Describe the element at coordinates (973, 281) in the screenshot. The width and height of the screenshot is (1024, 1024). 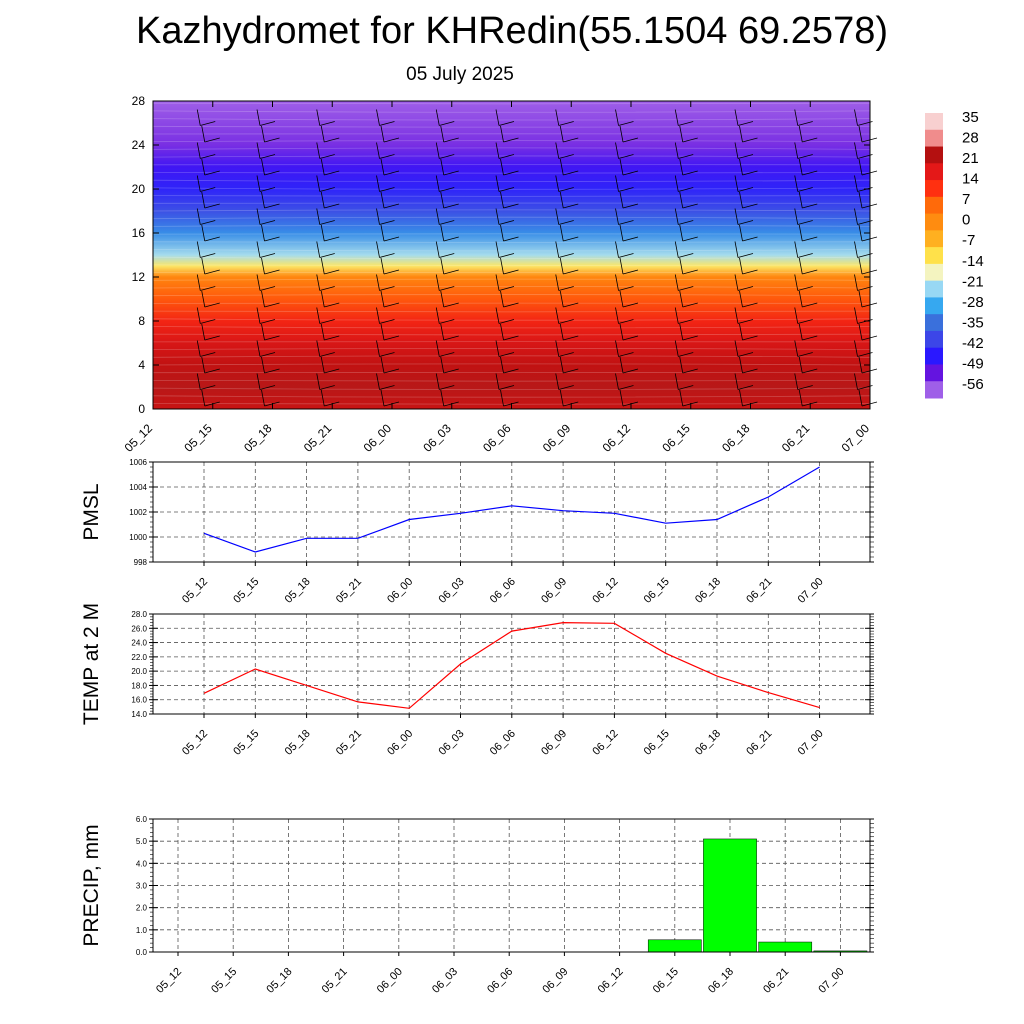
I see `colorbar-label: -21` at that location.